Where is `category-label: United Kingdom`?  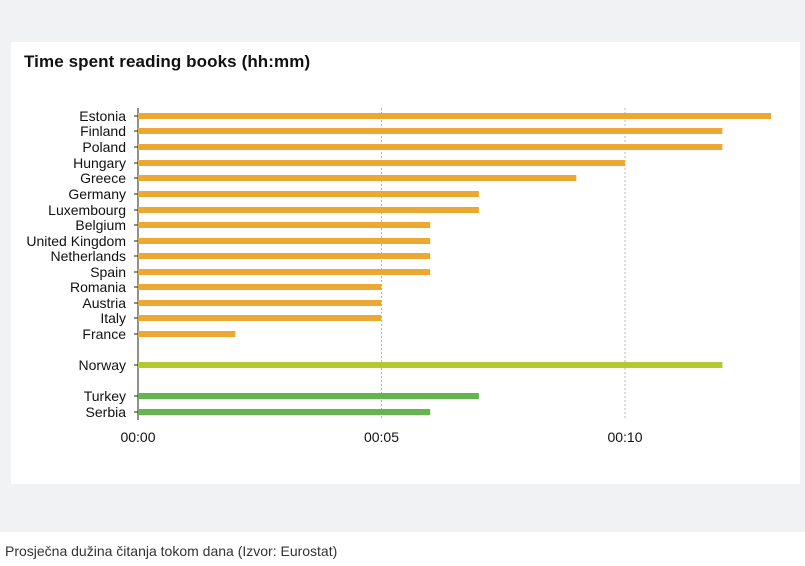
category-label: United Kingdom is located at coordinates (76, 241).